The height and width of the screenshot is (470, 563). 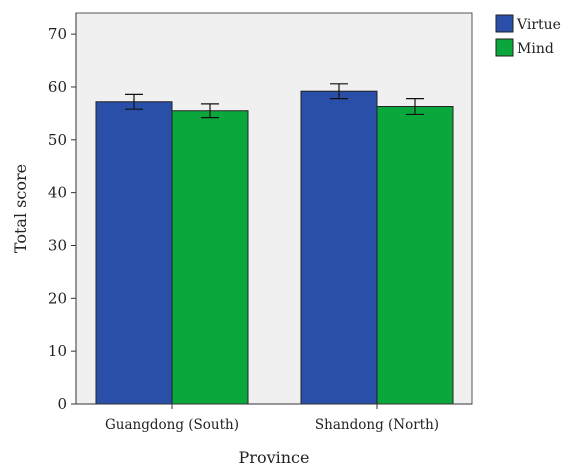 What do you see at coordinates (535, 49) in the screenshot?
I see `legend-label-mind: Mind` at bounding box center [535, 49].